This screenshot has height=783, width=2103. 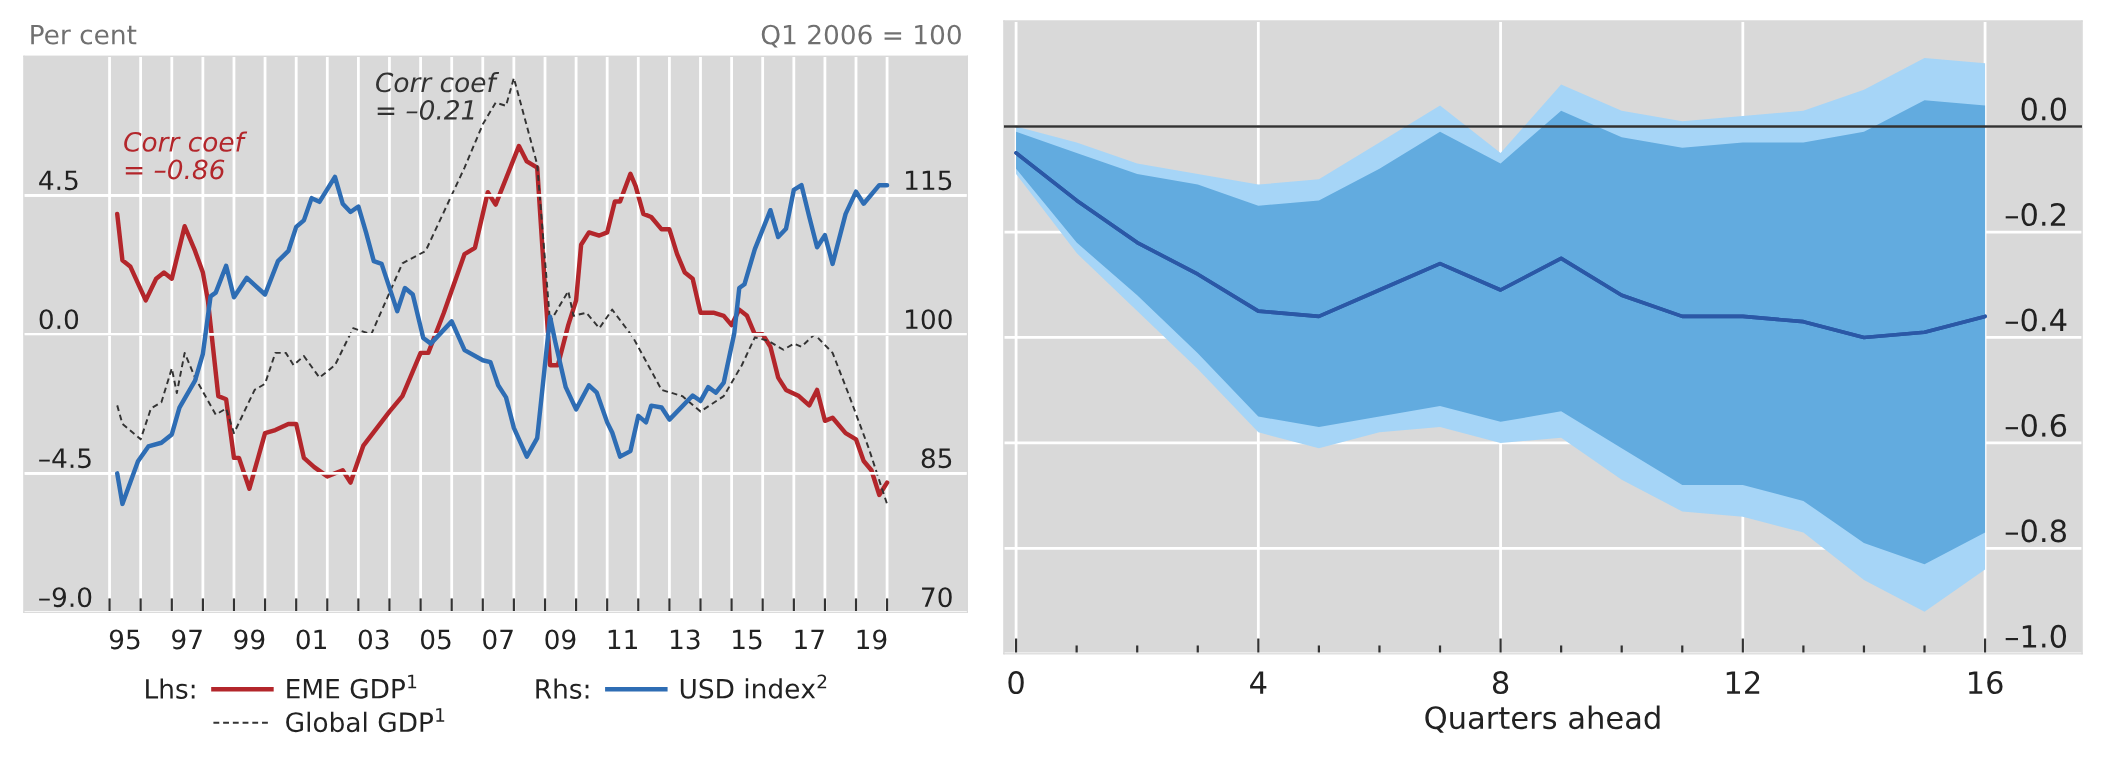 What do you see at coordinates (124, 639) in the screenshot?
I see `x-tick-label: 95` at bounding box center [124, 639].